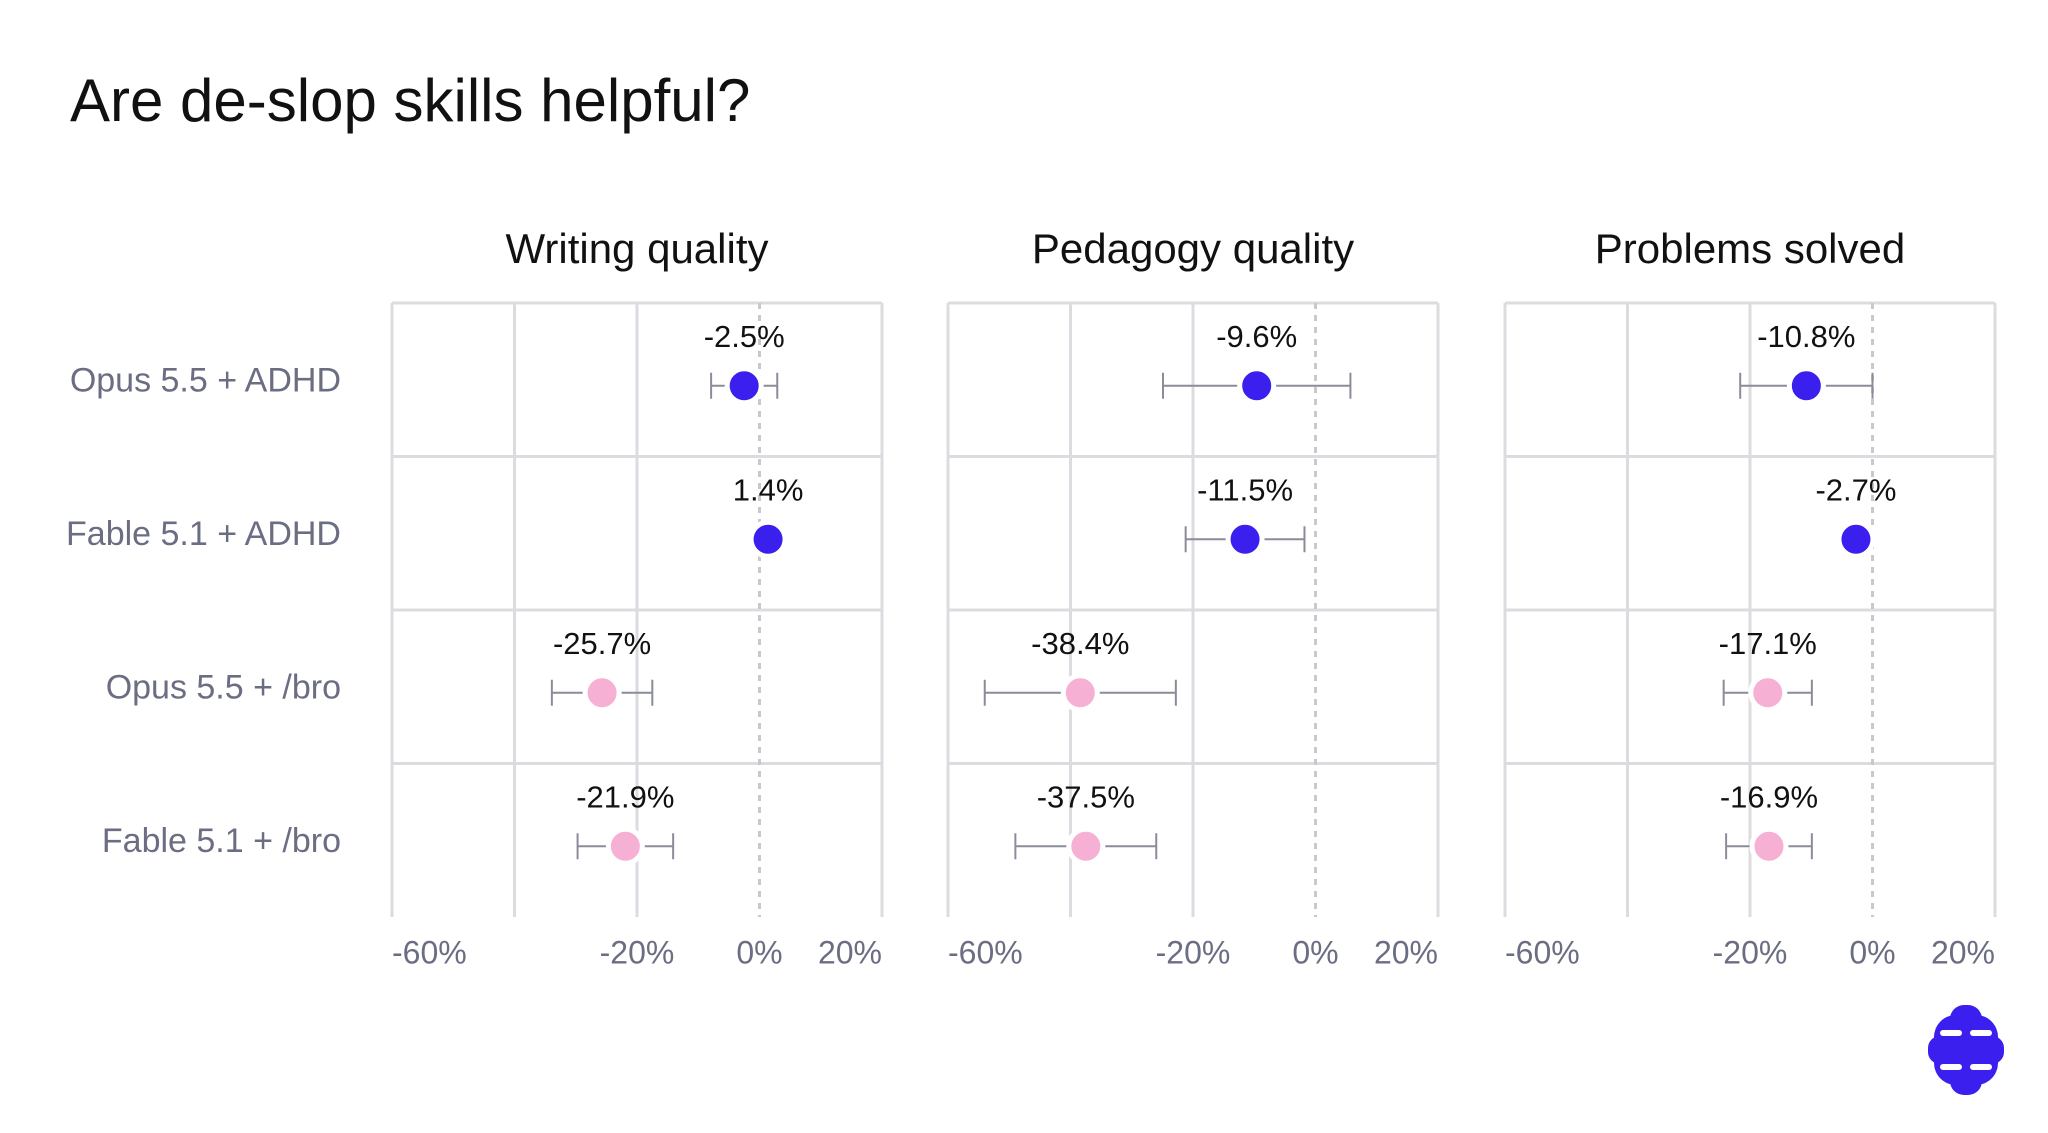  I want to click on value-label: -37.5%, so click(1086, 796).